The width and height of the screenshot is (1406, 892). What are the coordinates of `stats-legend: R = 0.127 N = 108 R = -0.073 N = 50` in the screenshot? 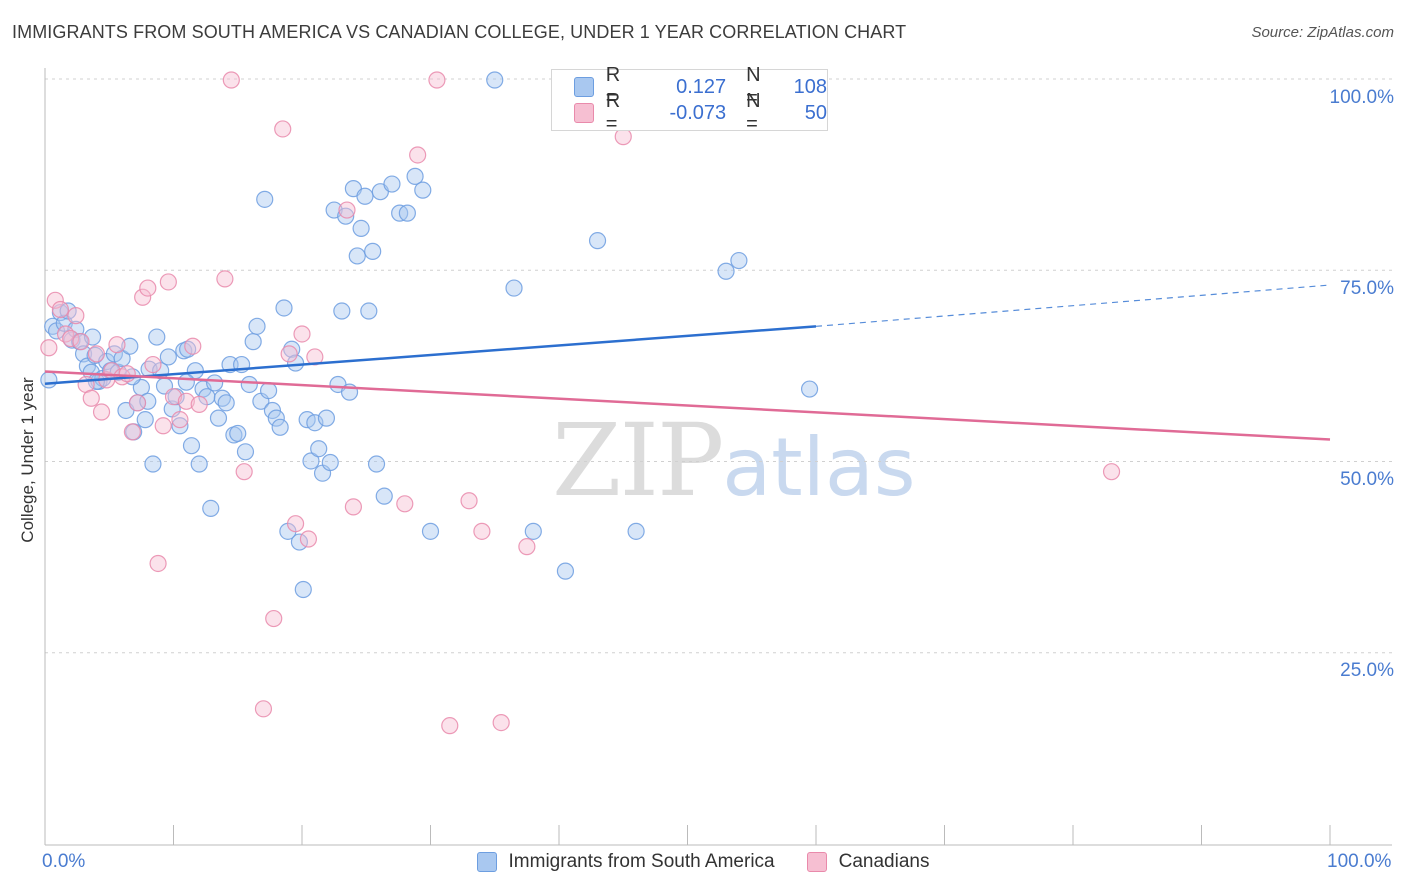 It's located at (689, 99).